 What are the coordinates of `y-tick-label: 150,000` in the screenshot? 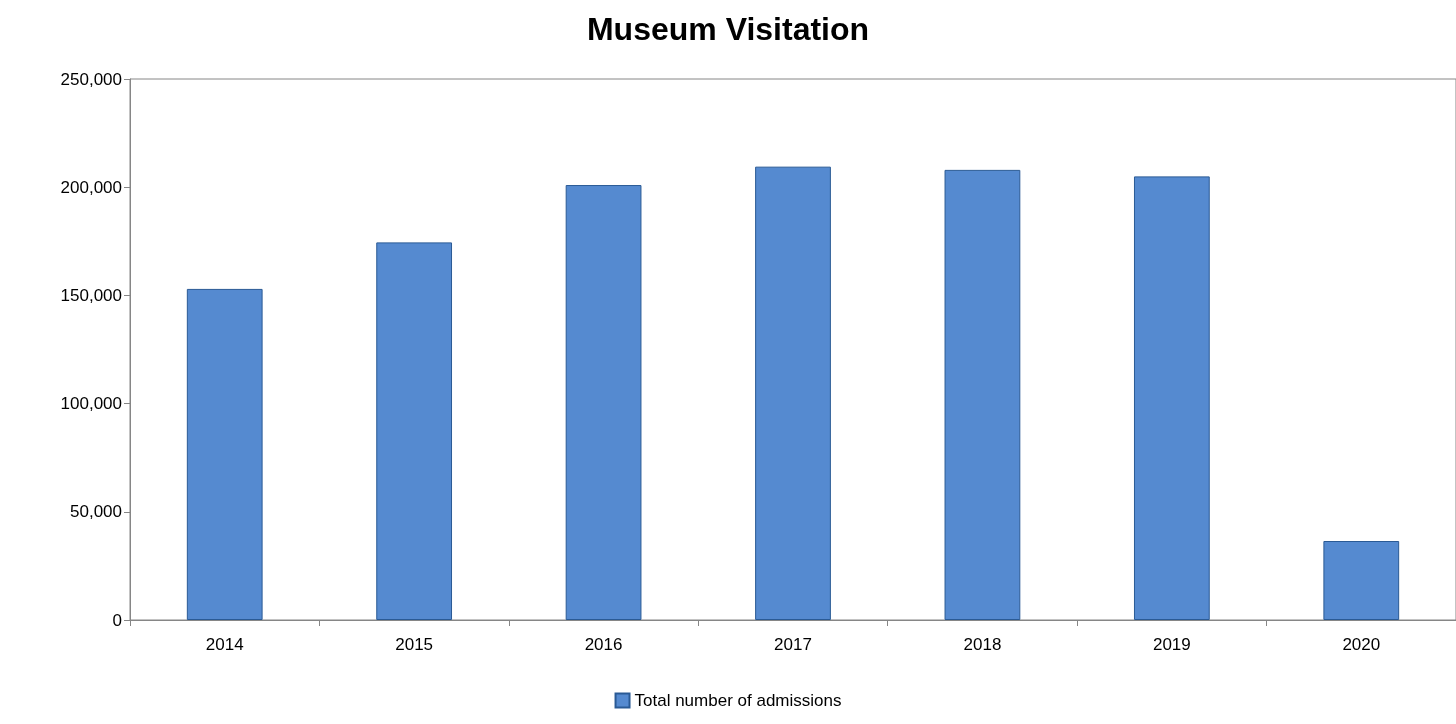 It's located at (91, 295).